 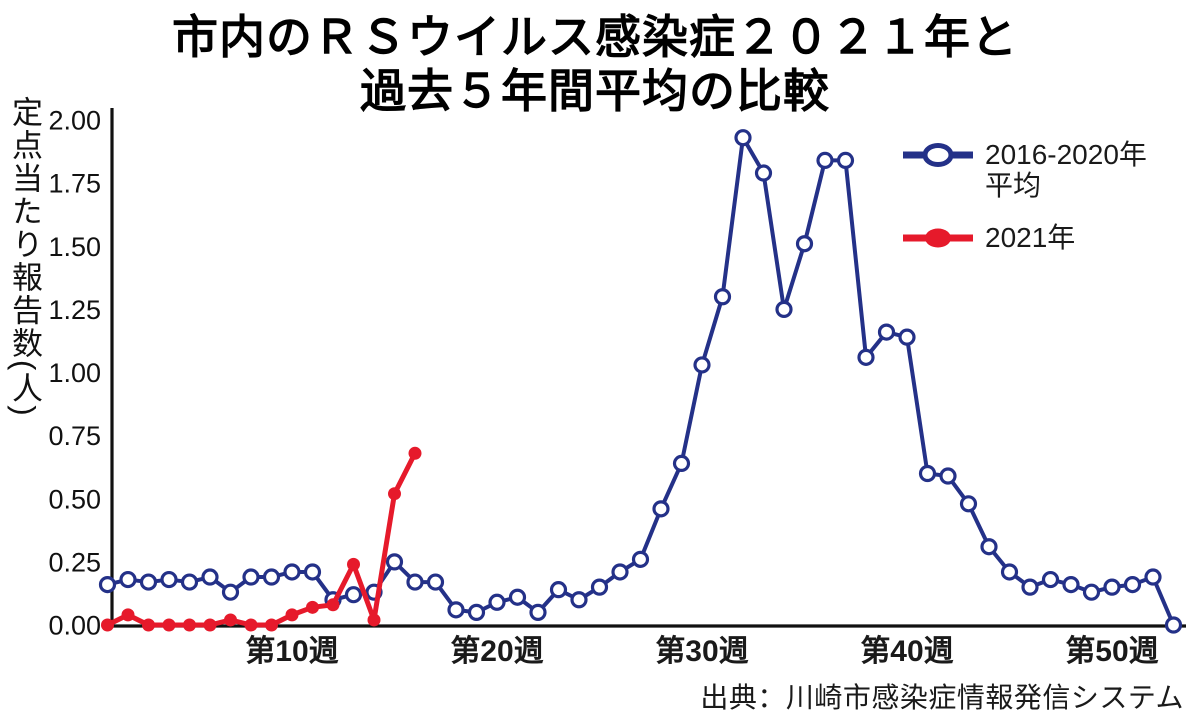 I want to click on legend-label-avg-line1: 2016-2020年, so click(x=1066, y=154).